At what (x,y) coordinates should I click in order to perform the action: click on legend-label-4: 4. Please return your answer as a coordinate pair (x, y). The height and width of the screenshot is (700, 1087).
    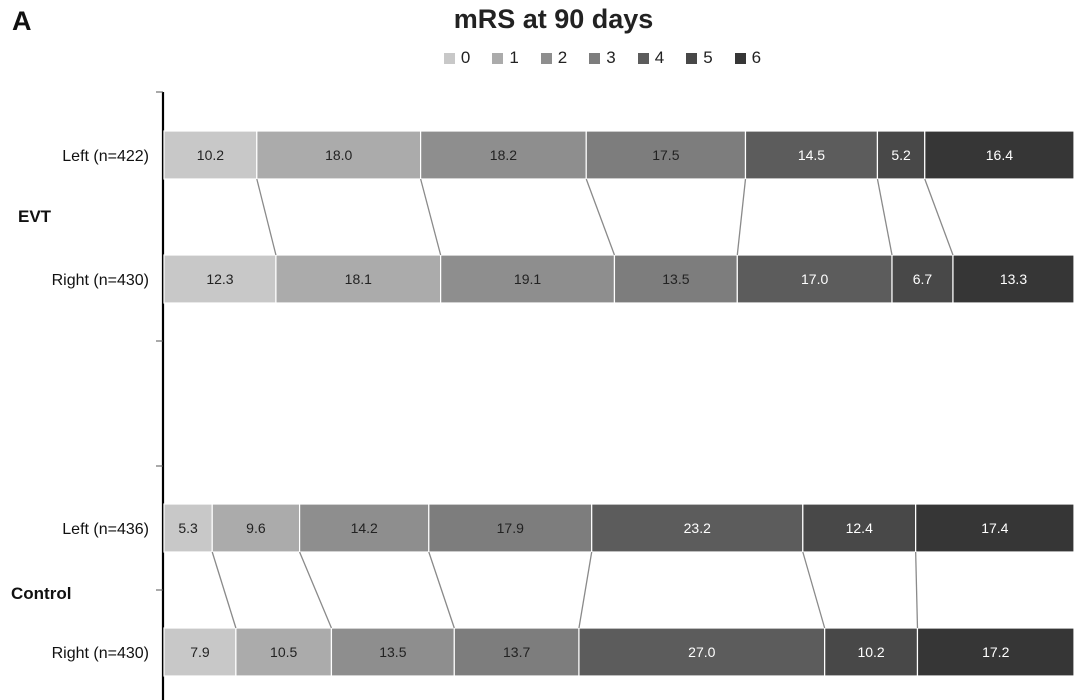
    Looking at the image, I should click on (659, 57).